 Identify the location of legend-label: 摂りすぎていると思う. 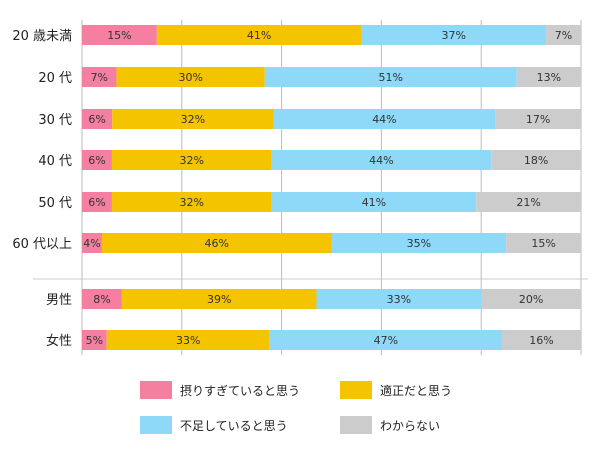
(240, 390).